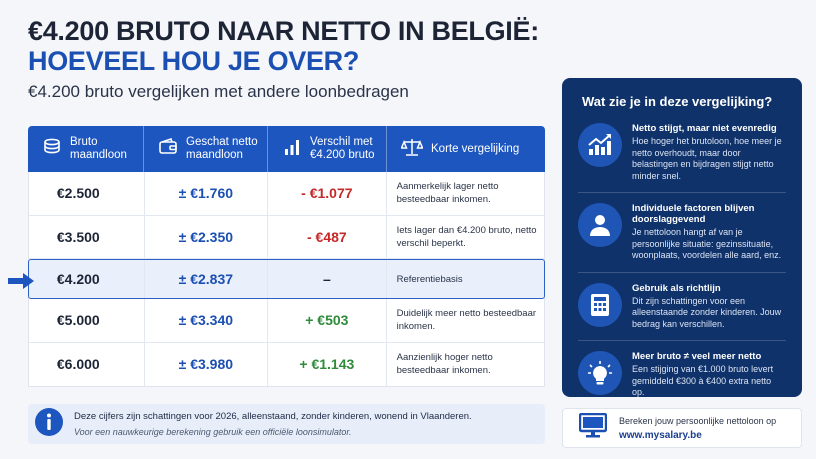  What do you see at coordinates (698, 420) in the screenshot?
I see `card-text: Bereken jouw persoonlijke nettoloon op` at bounding box center [698, 420].